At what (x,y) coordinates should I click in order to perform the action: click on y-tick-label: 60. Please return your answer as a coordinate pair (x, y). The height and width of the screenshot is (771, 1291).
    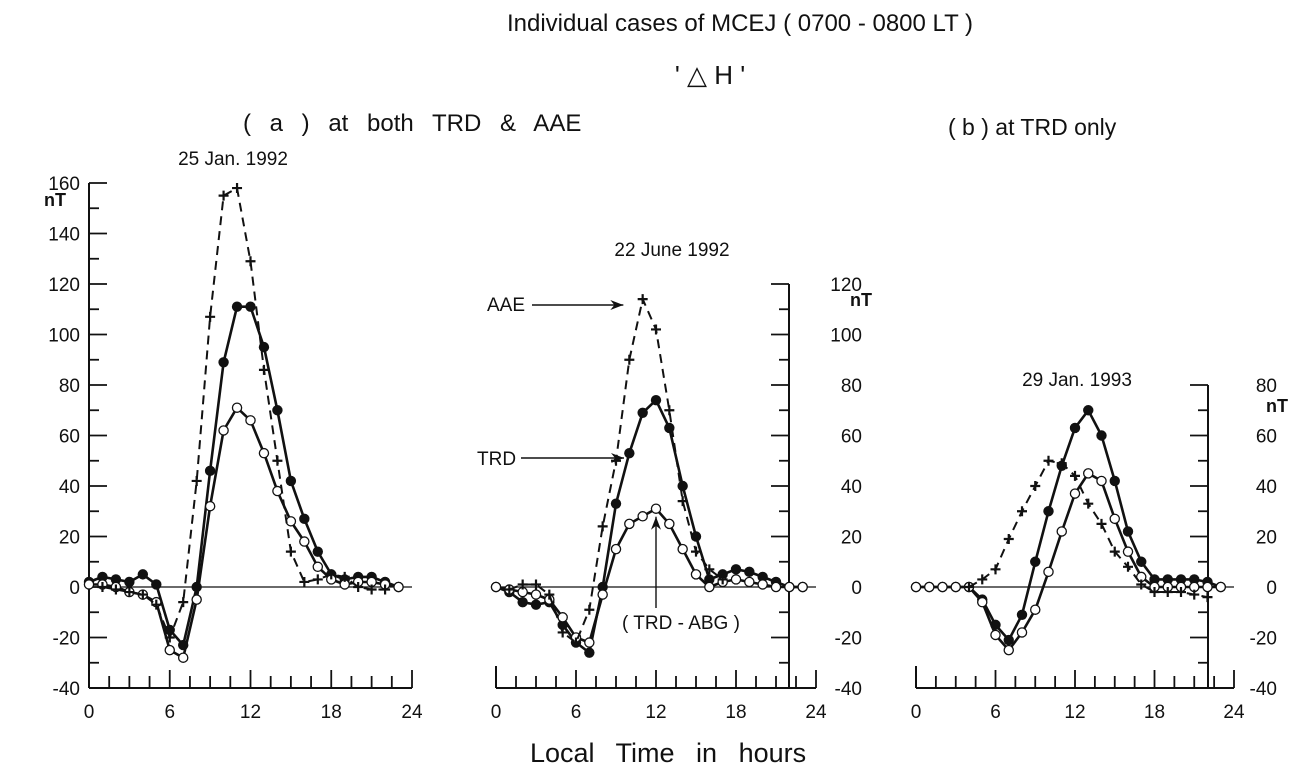
    Looking at the image, I should click on (851, 437).